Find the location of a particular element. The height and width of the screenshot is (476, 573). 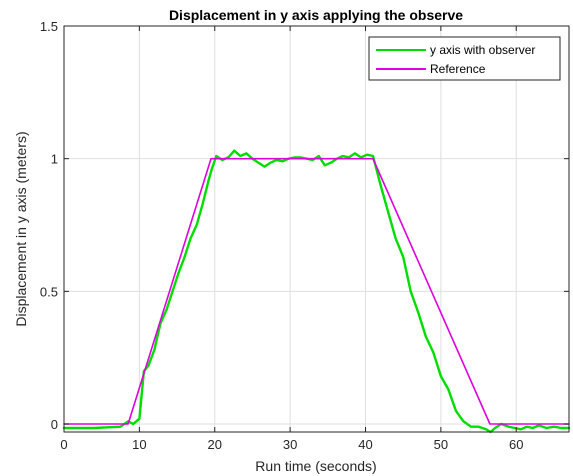

legend-box is located at coordinates (464, 58).